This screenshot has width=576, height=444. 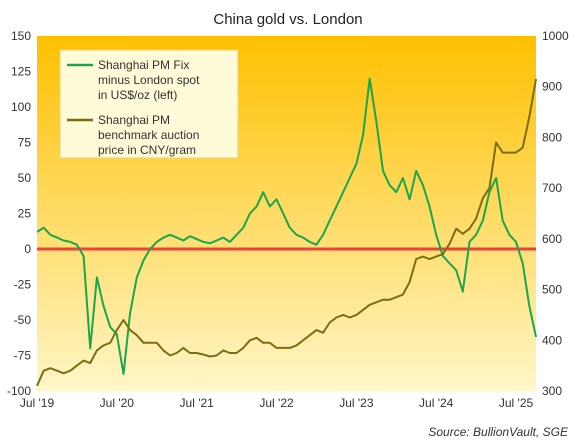 I want to click on x-tick-label: Jul '20, so click(x=117, y=403).